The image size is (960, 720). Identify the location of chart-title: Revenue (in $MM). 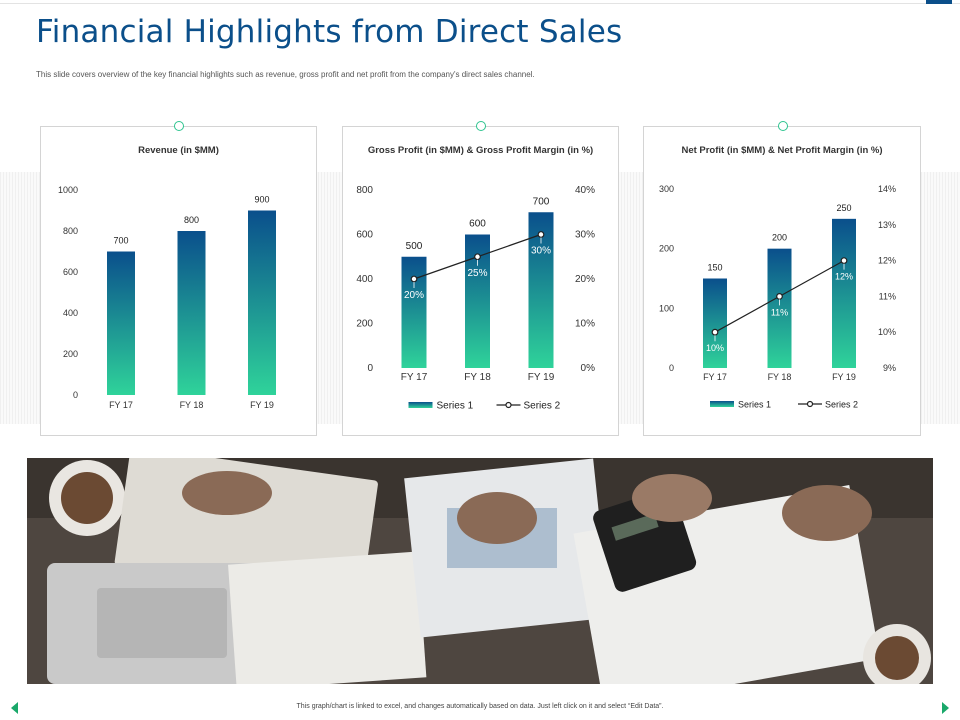
(178, 150).